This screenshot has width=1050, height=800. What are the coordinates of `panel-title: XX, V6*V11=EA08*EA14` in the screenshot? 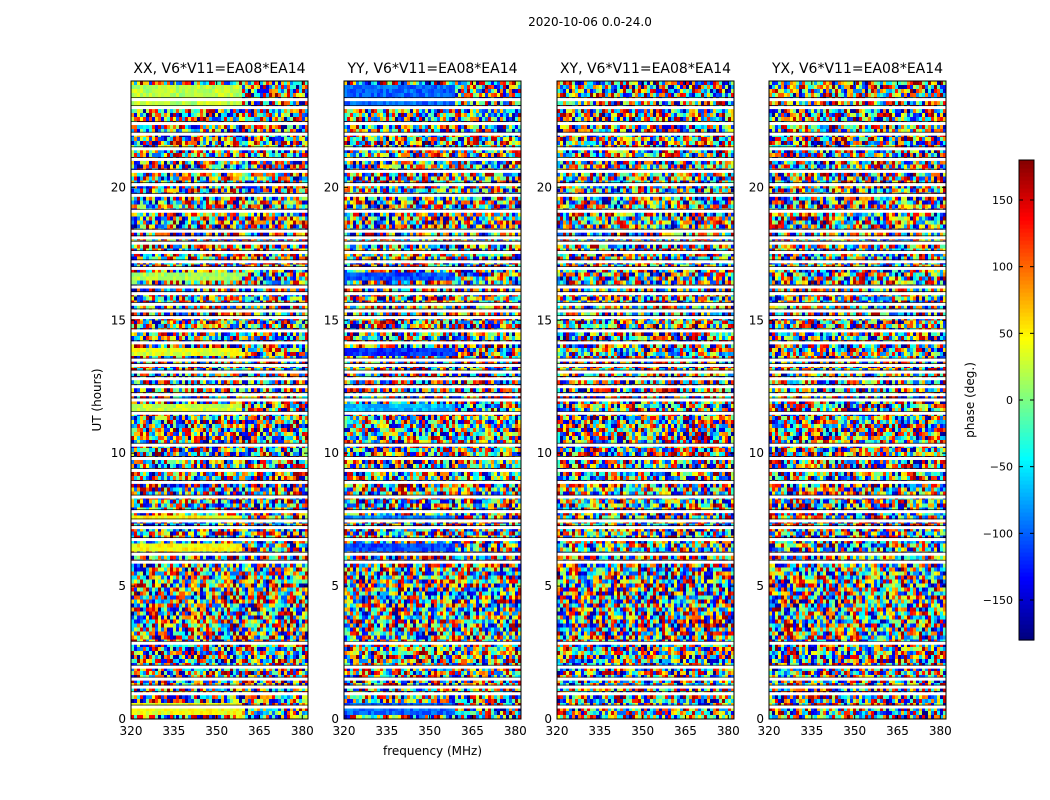 It's located at (219, 69).